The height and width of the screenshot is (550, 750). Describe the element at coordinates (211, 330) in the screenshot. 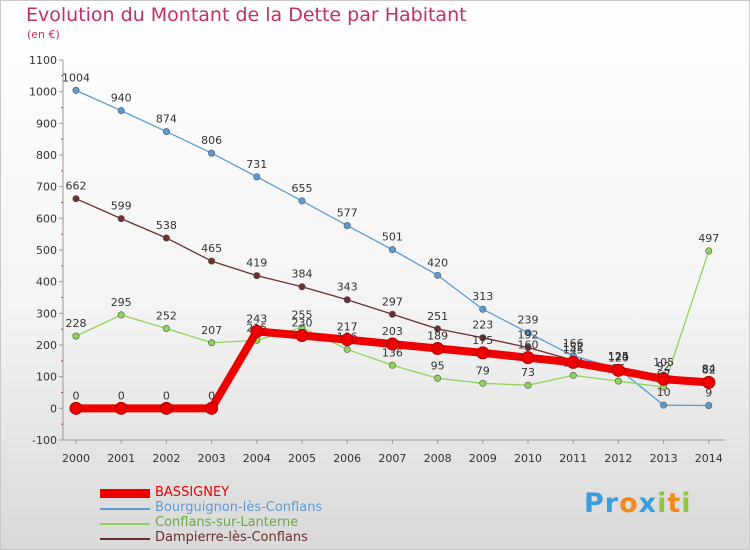

I see `data-label: 207` at that location.